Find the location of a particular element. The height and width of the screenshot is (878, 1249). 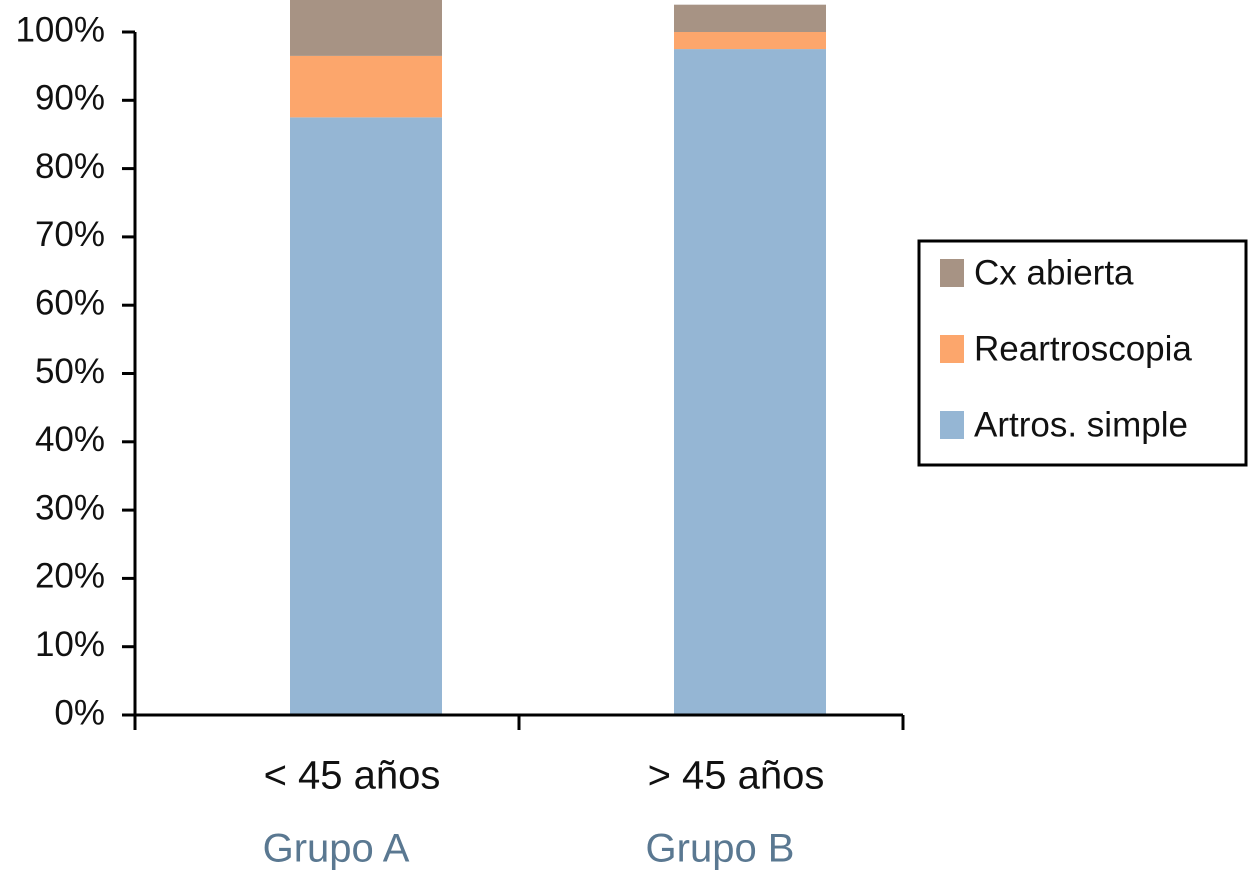

legend-box is located at coordinates (1082, 353).